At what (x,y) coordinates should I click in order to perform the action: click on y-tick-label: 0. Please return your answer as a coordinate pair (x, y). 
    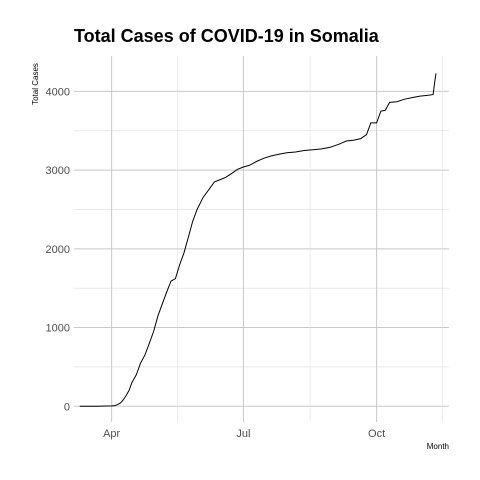
    Looking at the image, I should click on (67, 407).